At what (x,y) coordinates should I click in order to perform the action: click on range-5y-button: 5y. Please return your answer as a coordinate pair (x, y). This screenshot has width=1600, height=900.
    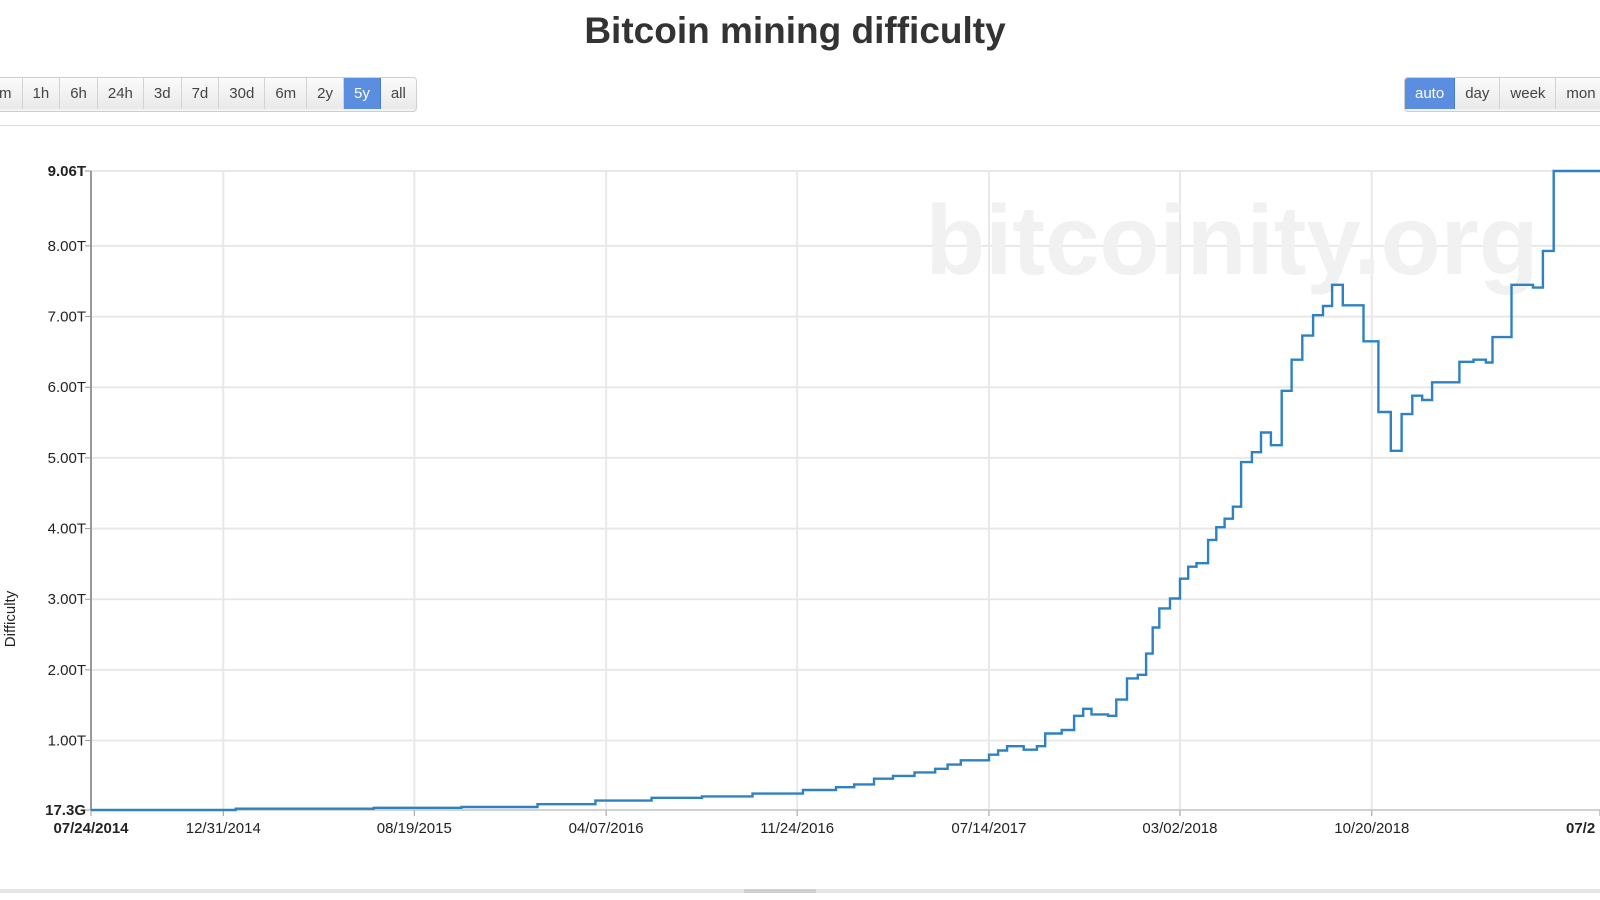
    Looking at the image, I should click on (362, 93).